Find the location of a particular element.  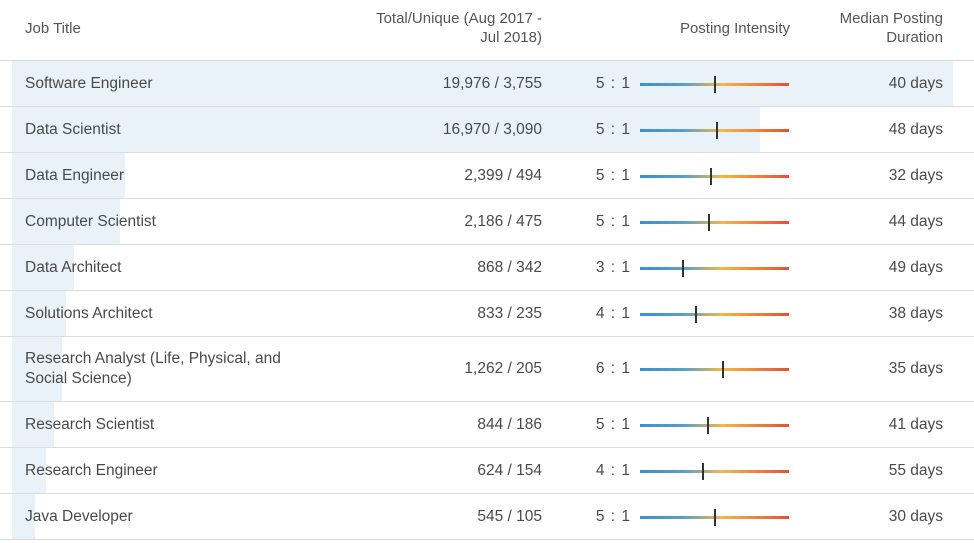

median-duration-cell: 49 days is located at coordinates (915, 267).